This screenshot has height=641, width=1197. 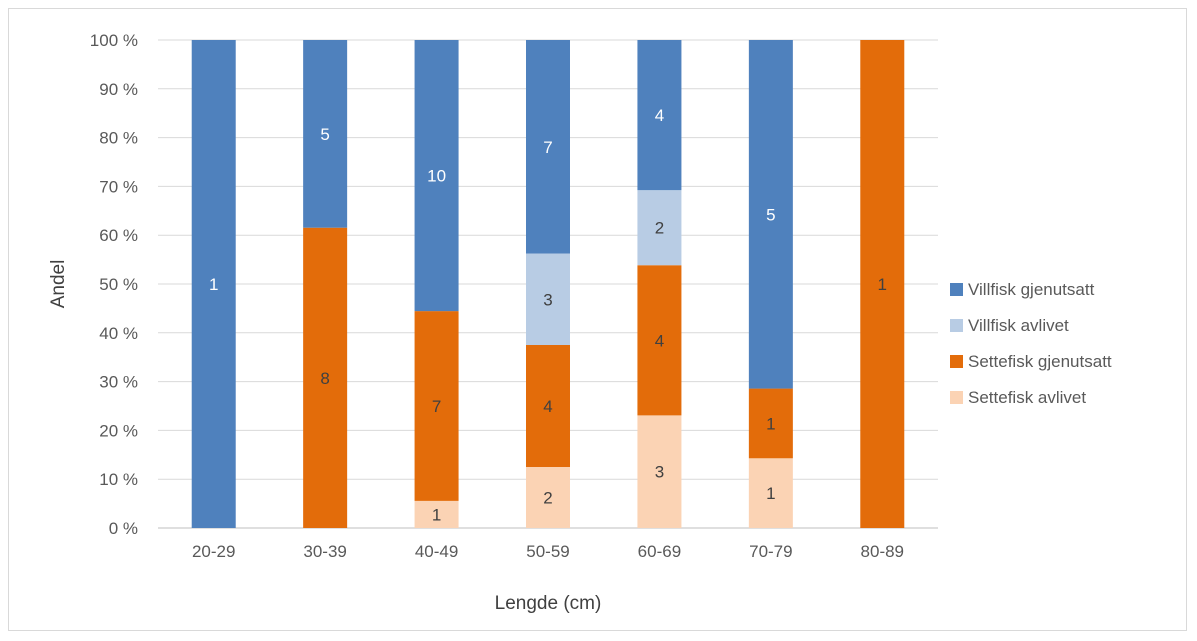 I want to click on y-tick-label: 0 %, so click(x=123, y=528).